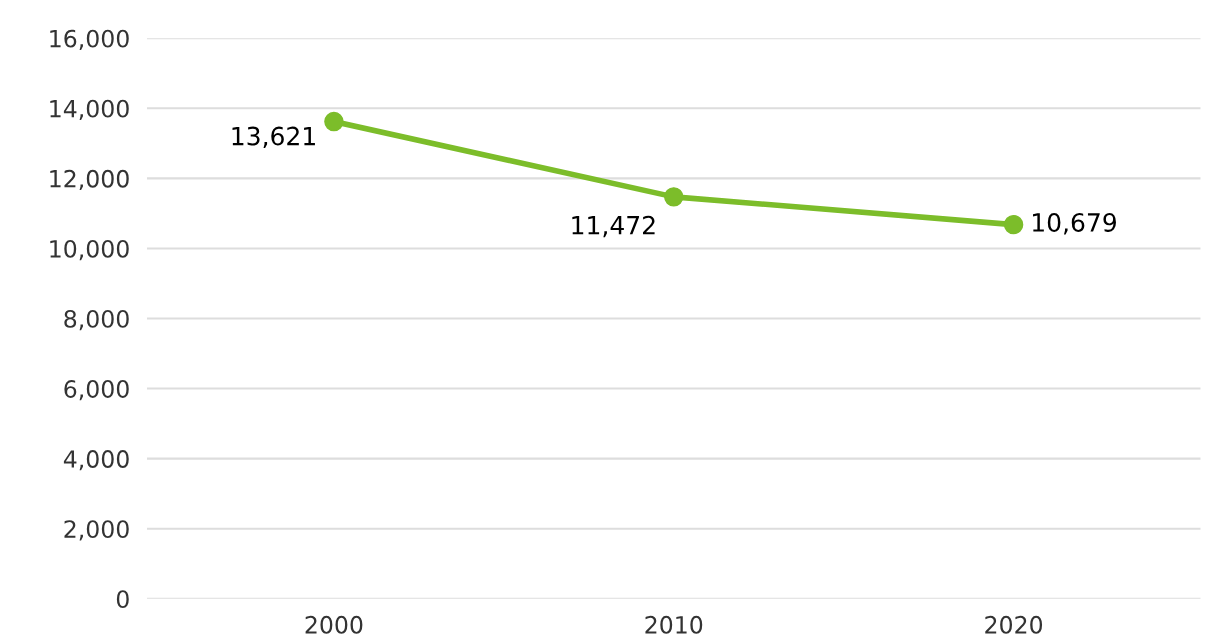 The width and height of the screenshot is (1225, 637). I want to click on x-tick-label: 2000, so click(334, 624).